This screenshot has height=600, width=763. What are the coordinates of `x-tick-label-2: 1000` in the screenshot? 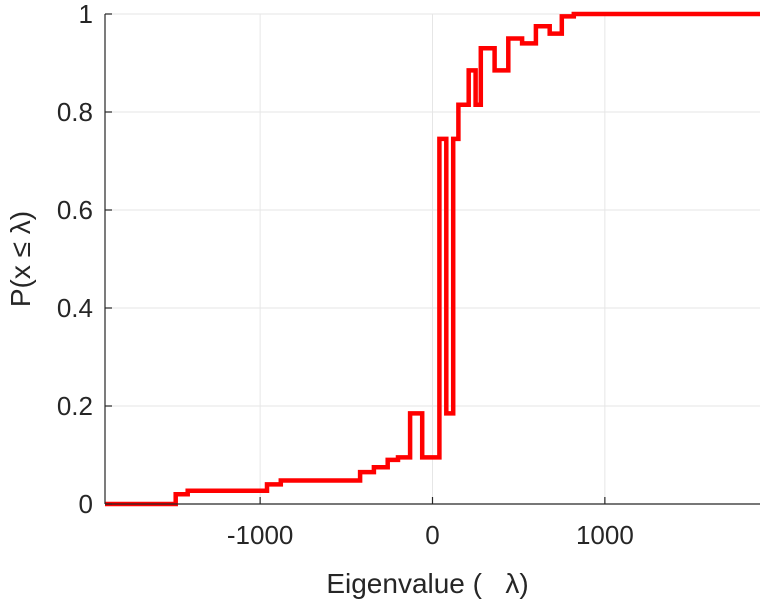 It's located at (605, 535).